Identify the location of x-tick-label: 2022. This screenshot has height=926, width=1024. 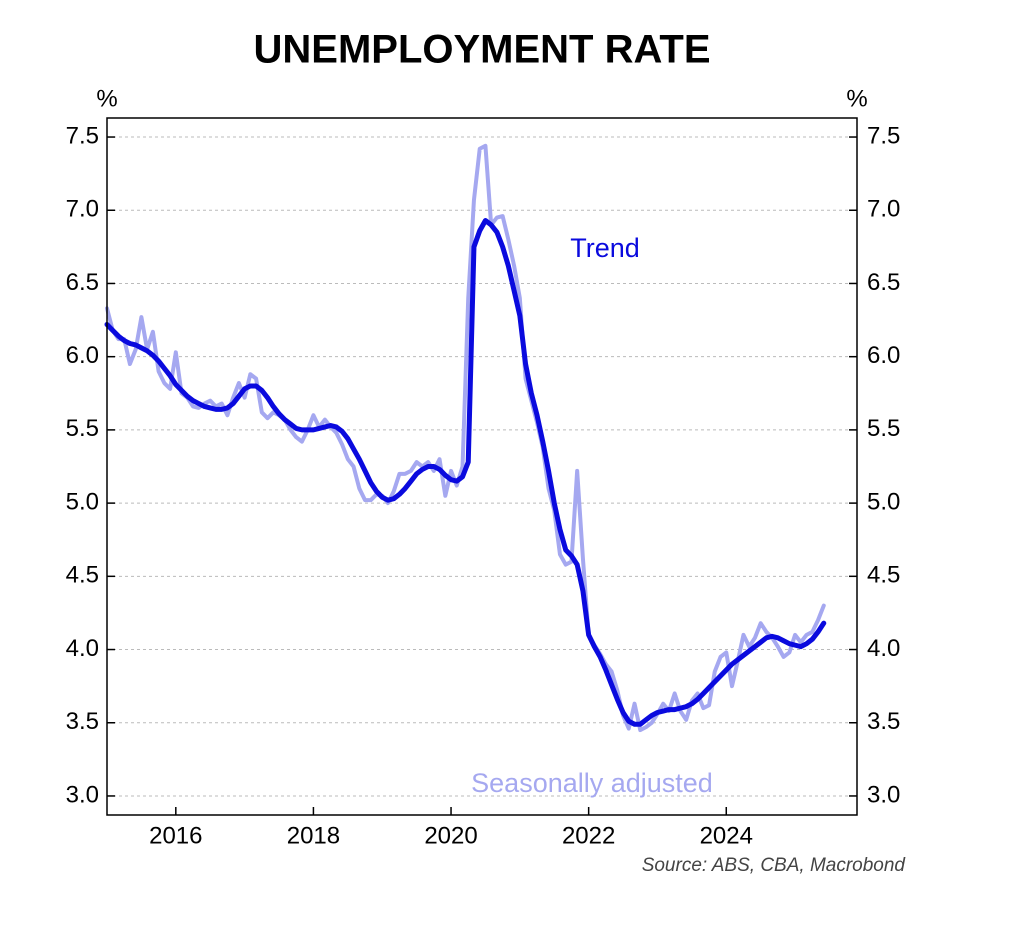
(588, 835).